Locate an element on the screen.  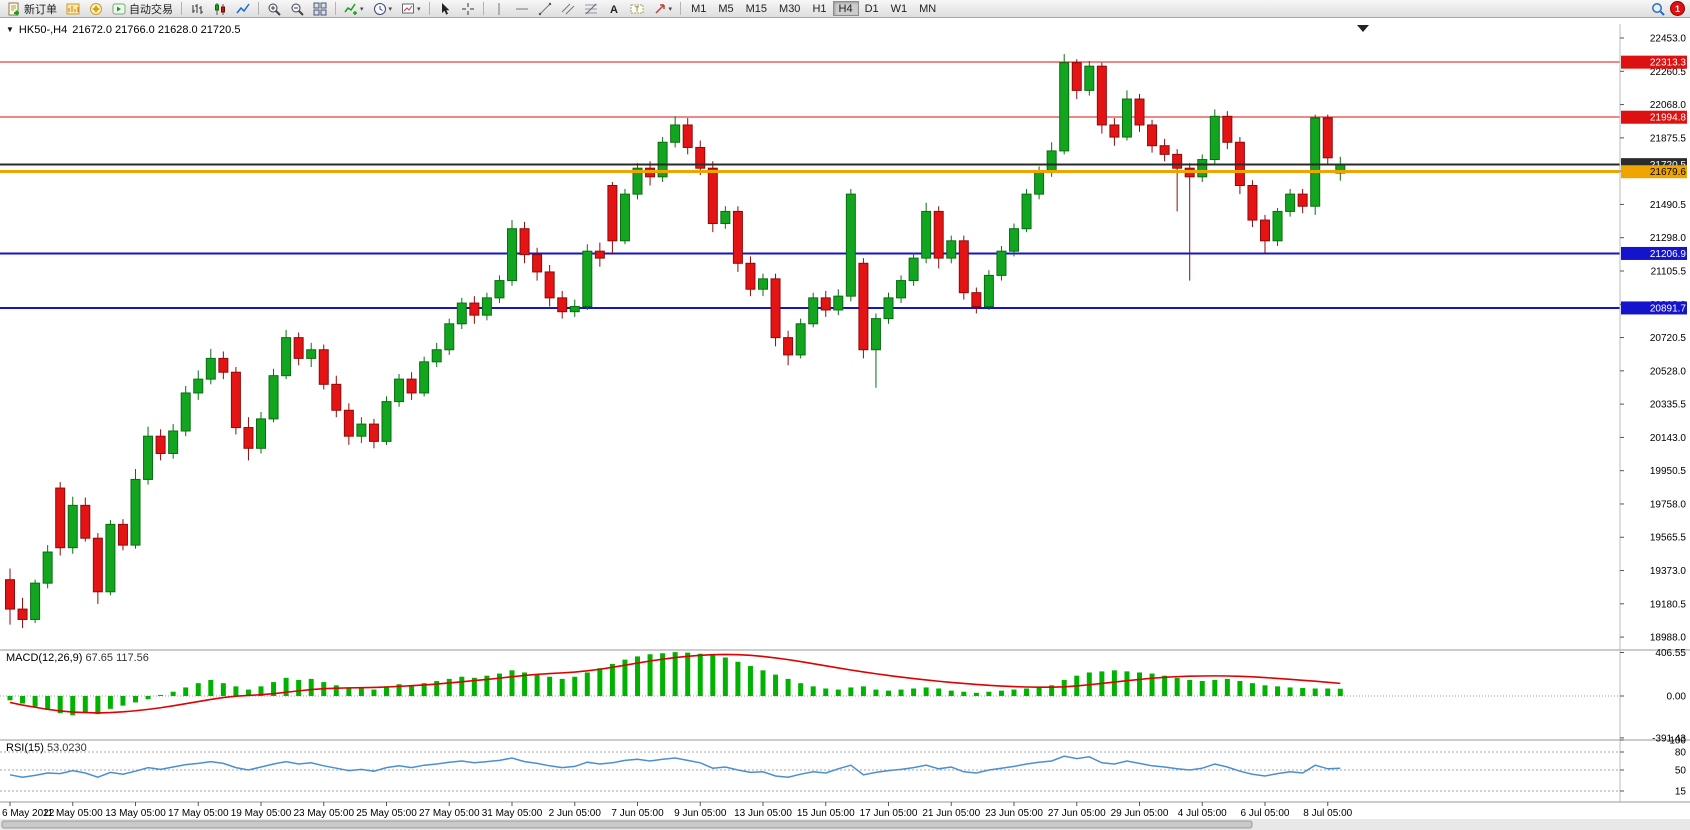
candlestick-chart-button is located at coordinates (220, 9).